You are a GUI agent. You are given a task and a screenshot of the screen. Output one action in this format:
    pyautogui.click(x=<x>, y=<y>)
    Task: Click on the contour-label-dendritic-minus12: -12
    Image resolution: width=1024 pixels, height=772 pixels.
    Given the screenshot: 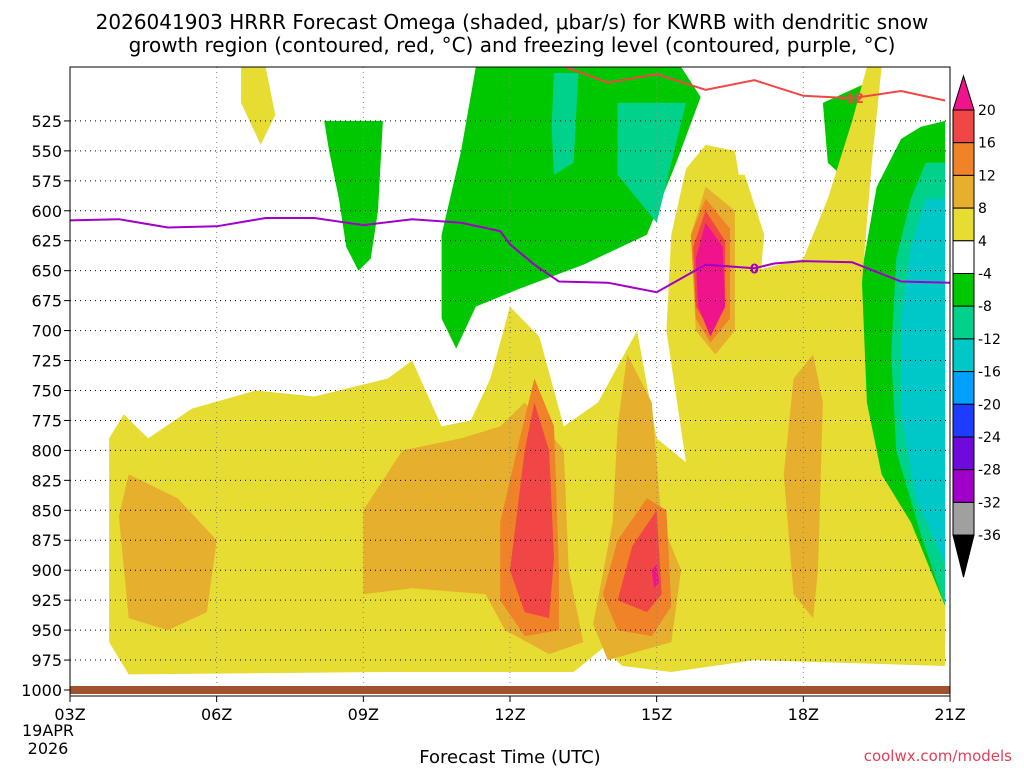 What is the action you would take?
    pyautogui.click(x=852, y=99)
    